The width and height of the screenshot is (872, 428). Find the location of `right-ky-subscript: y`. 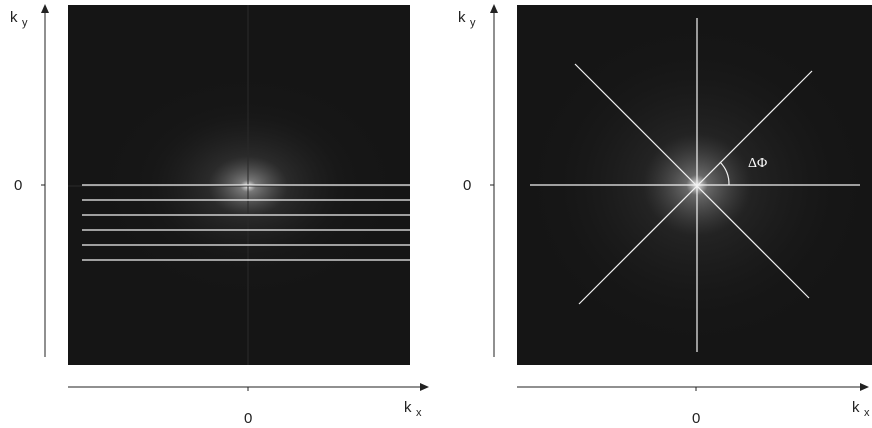

right-ky-subscript: y is located at coordinates (473, 23).